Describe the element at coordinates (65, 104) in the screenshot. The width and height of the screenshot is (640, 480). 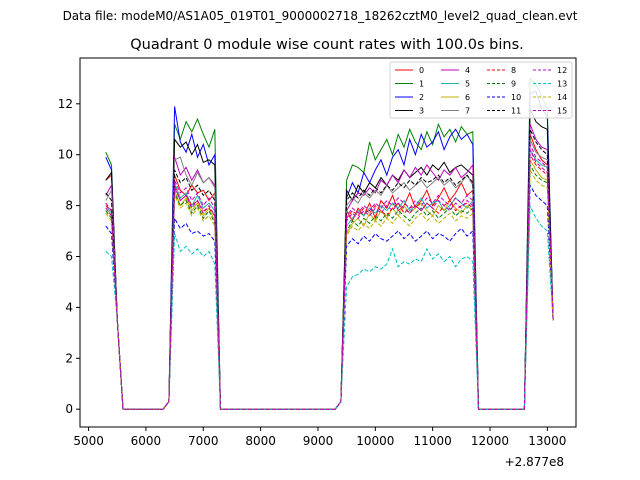
I see `y-tick-label: 12` at that location.